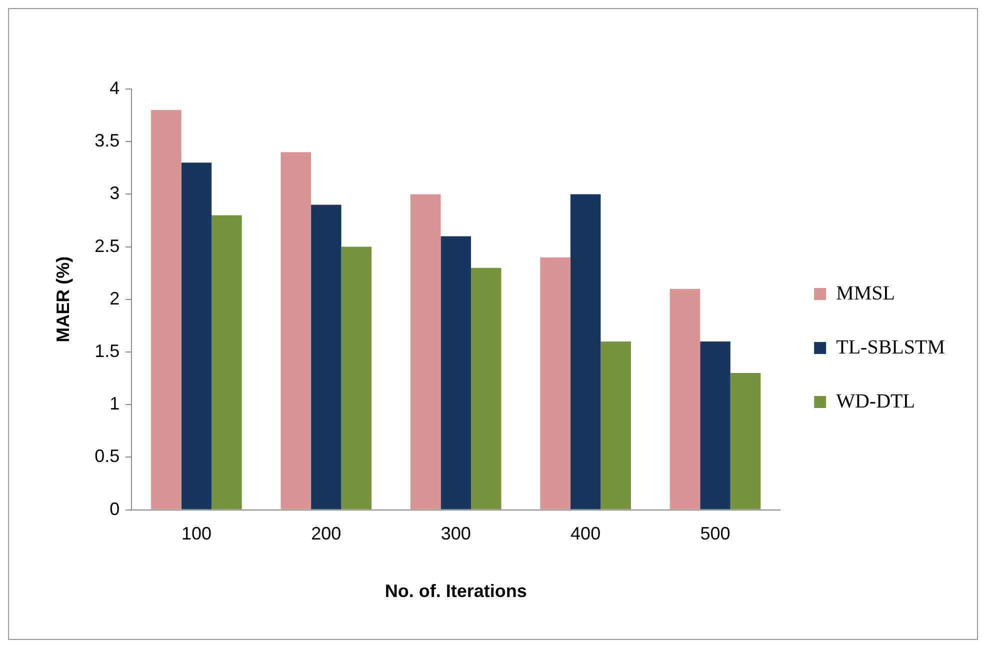 The image size is (988, 652). Describe the element at coordinates (455, 534) in the screenshot. I see `x-tick-label: 300` at that location.